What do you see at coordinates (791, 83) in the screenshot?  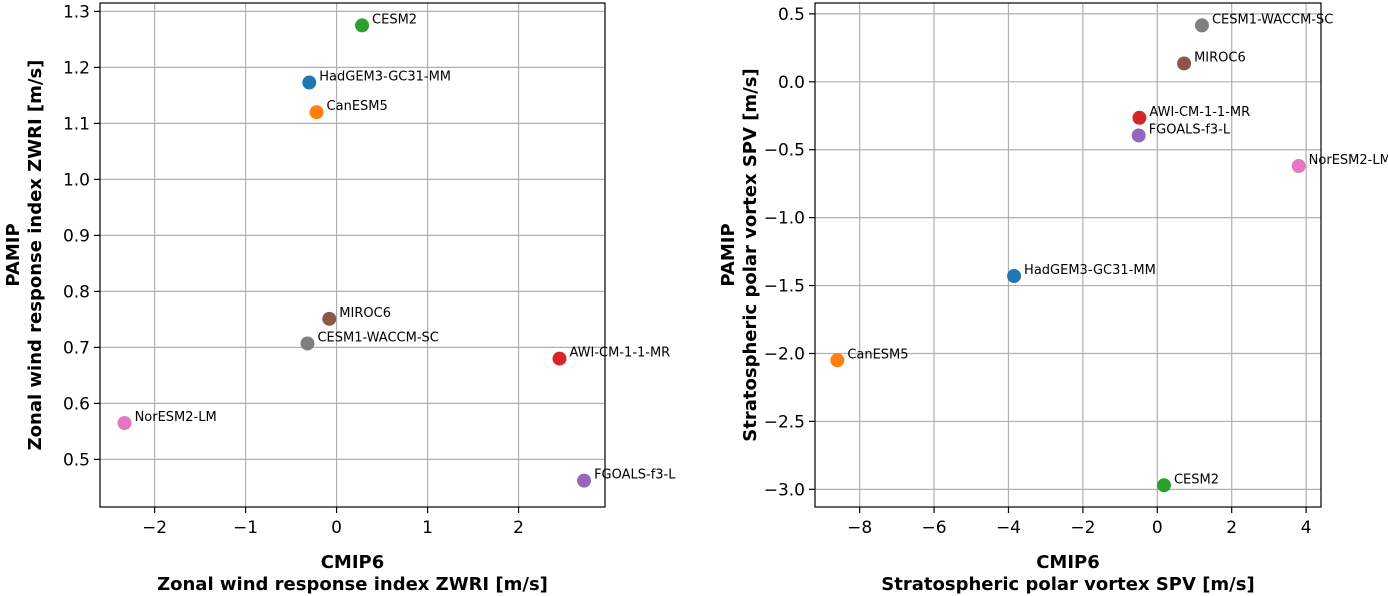 I see `y-tick-label: 0.0` at bounding box center [791, 83].